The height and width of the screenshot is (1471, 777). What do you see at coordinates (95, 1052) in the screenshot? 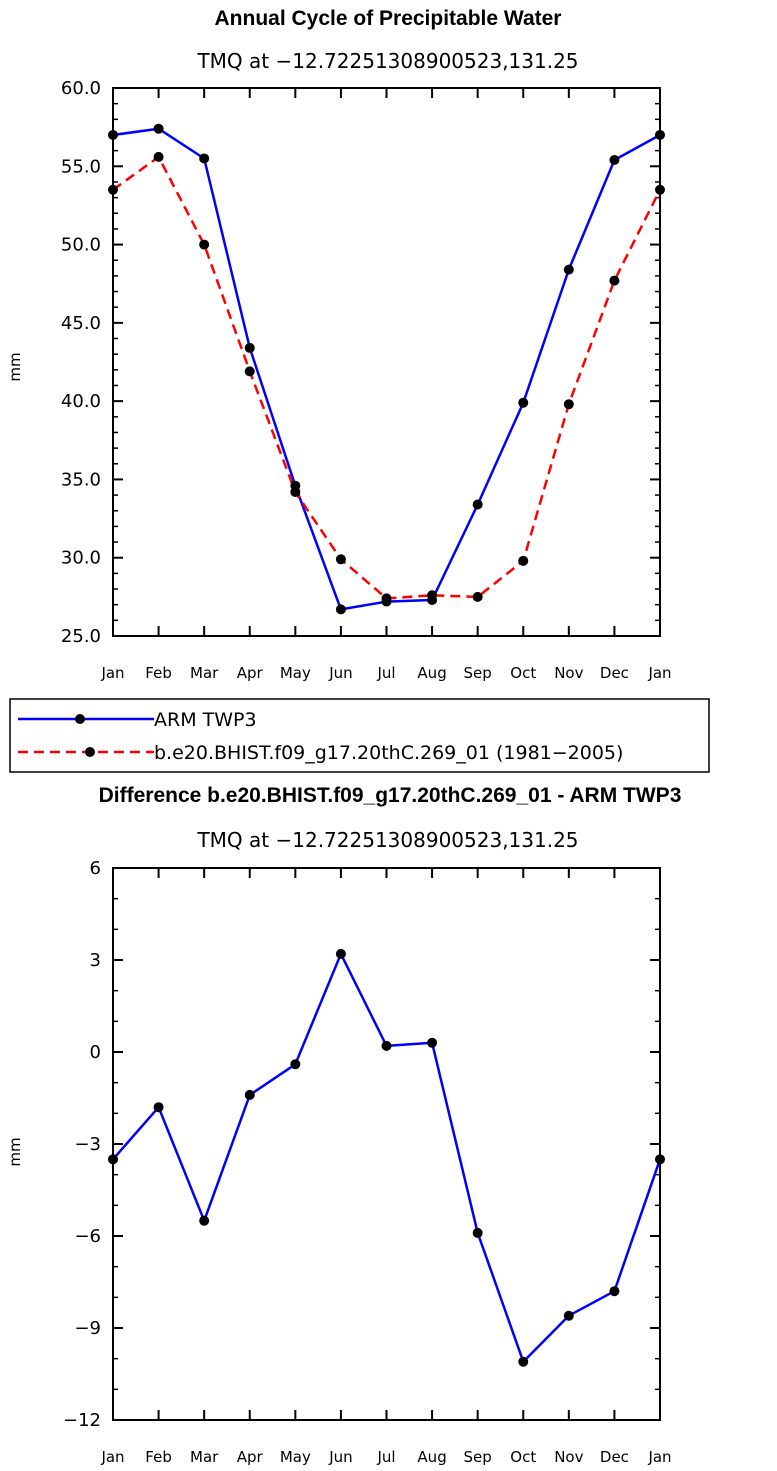
I see `y-tick-label: 0` at bounding box center [95, 1052].